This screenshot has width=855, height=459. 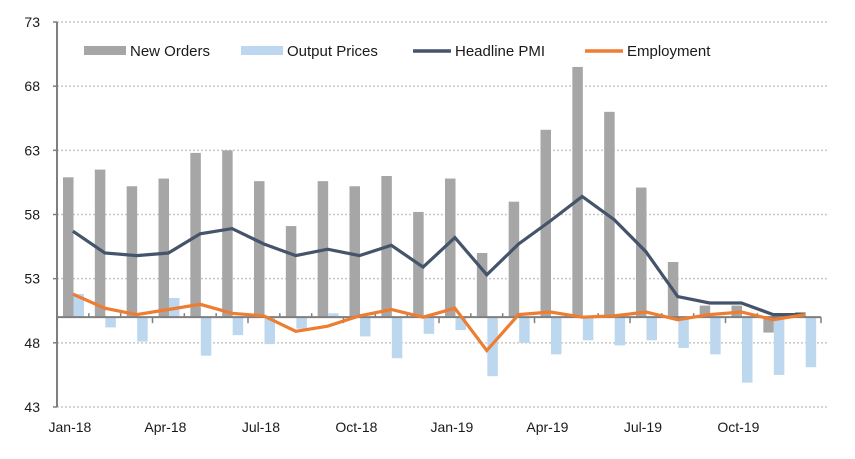 What do you see at coordinates (32, 86) in the screenshot?
I see `y-tick-label: 68` at bounding box center [32, 86].